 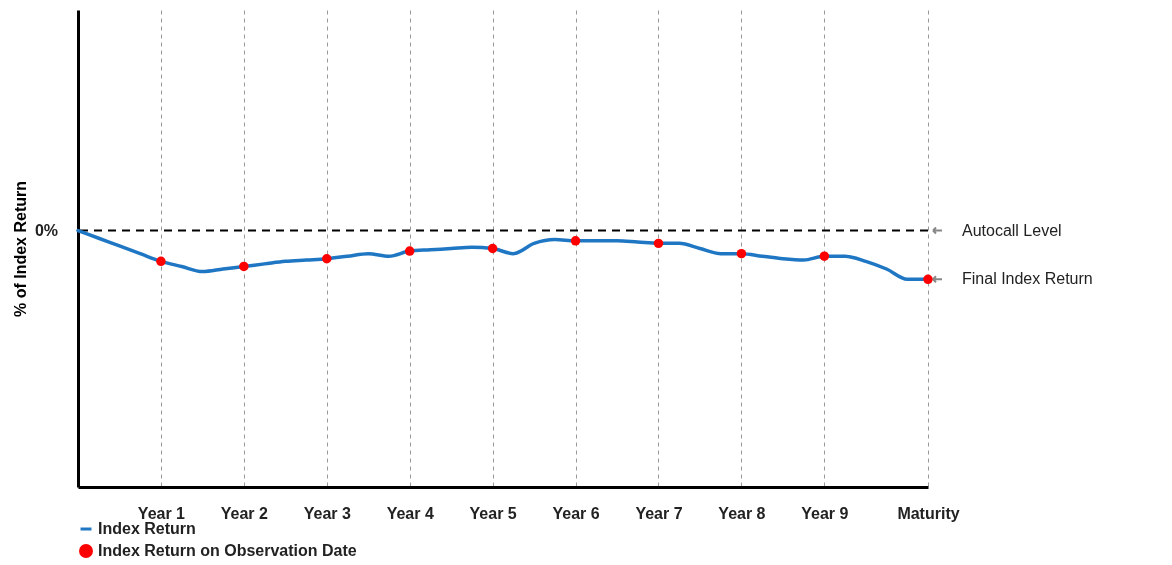 I want to click on x-tick-label: Year 9, so click(x=825, y=513).